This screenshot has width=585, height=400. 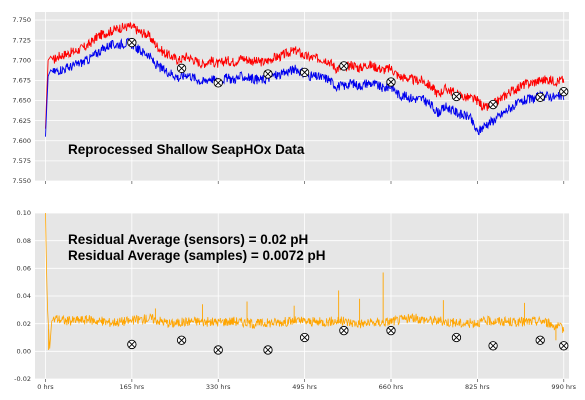 What do you see at coordinates (21, 40) in the screenshot?
I see `y-tick-label: 7.725` at bounding box center [21, 40].